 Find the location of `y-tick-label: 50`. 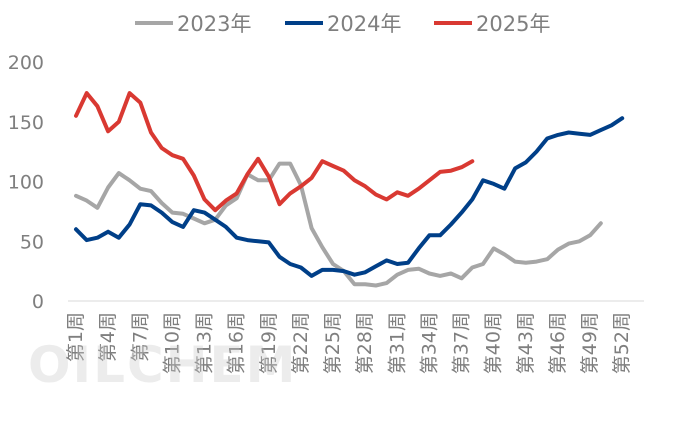

y-tick-label: 50 is located at coordinates (32, 242).